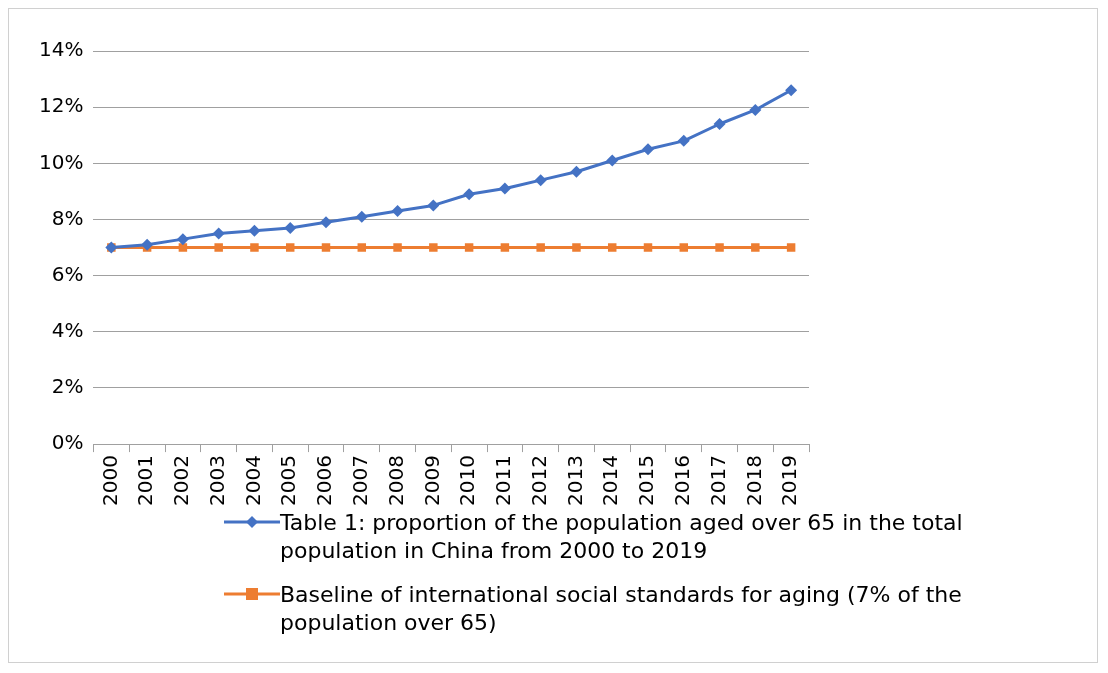 The height and width of the screenshot is (673, 1108). What do you see at coordinates (145, 481) in the screenshot?
I see `x-tick-label: 2001` at bounding box center [145, 481].